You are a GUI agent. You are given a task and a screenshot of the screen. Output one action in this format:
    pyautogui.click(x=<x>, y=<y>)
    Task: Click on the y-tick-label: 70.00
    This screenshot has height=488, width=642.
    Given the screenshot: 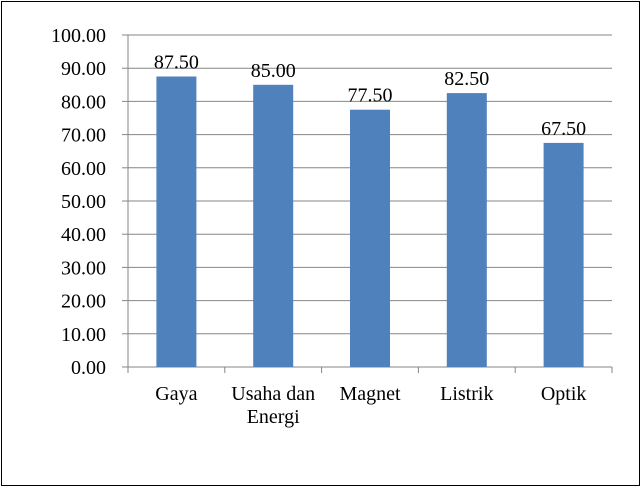 What is the action you would take?
    pyautogui.click(x=83, y=136)
    